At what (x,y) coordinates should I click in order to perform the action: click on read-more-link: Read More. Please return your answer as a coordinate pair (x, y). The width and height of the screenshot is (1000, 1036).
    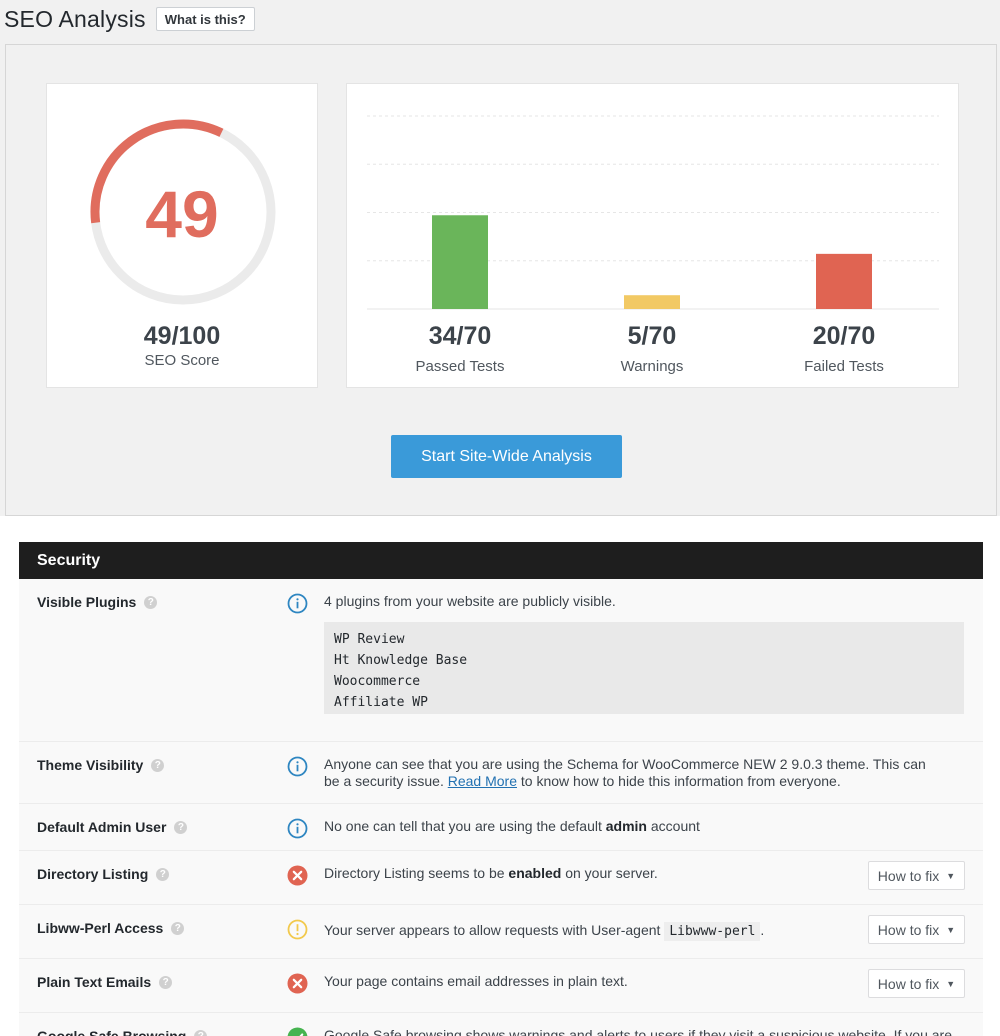
    Looking at the image, I should click on (482, 781).